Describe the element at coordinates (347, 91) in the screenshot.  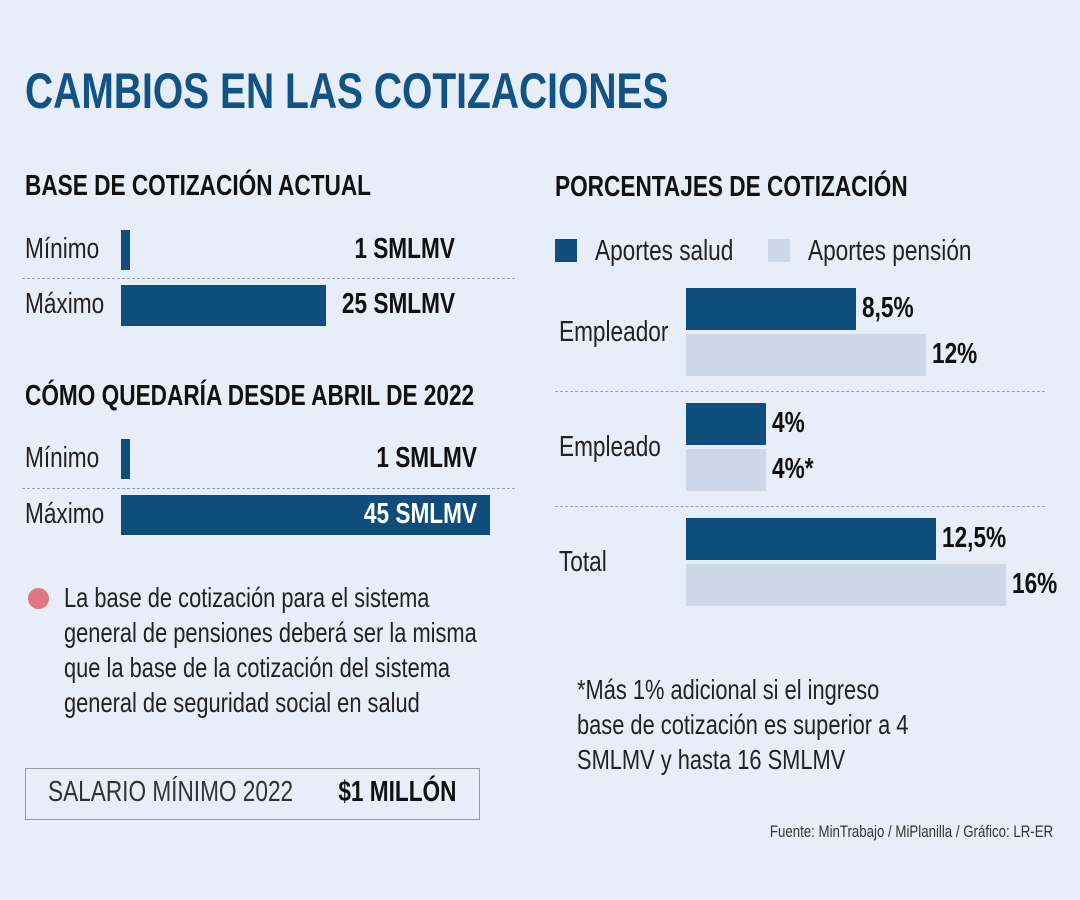
I see `page-title: CAMBIOS EN LAS COTIZACIONES` at that location.